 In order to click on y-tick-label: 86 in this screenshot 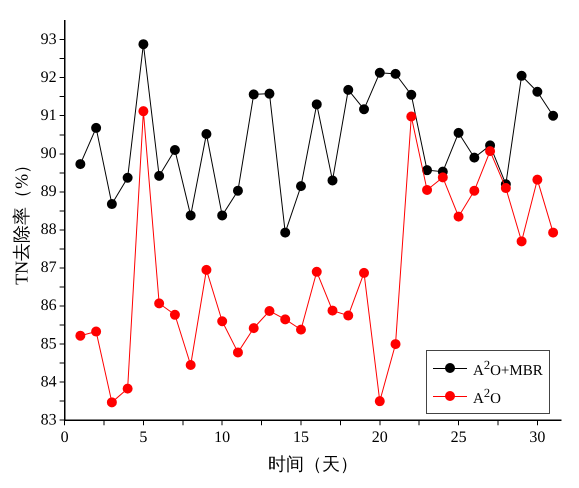, I will do `click(48, 305)`.